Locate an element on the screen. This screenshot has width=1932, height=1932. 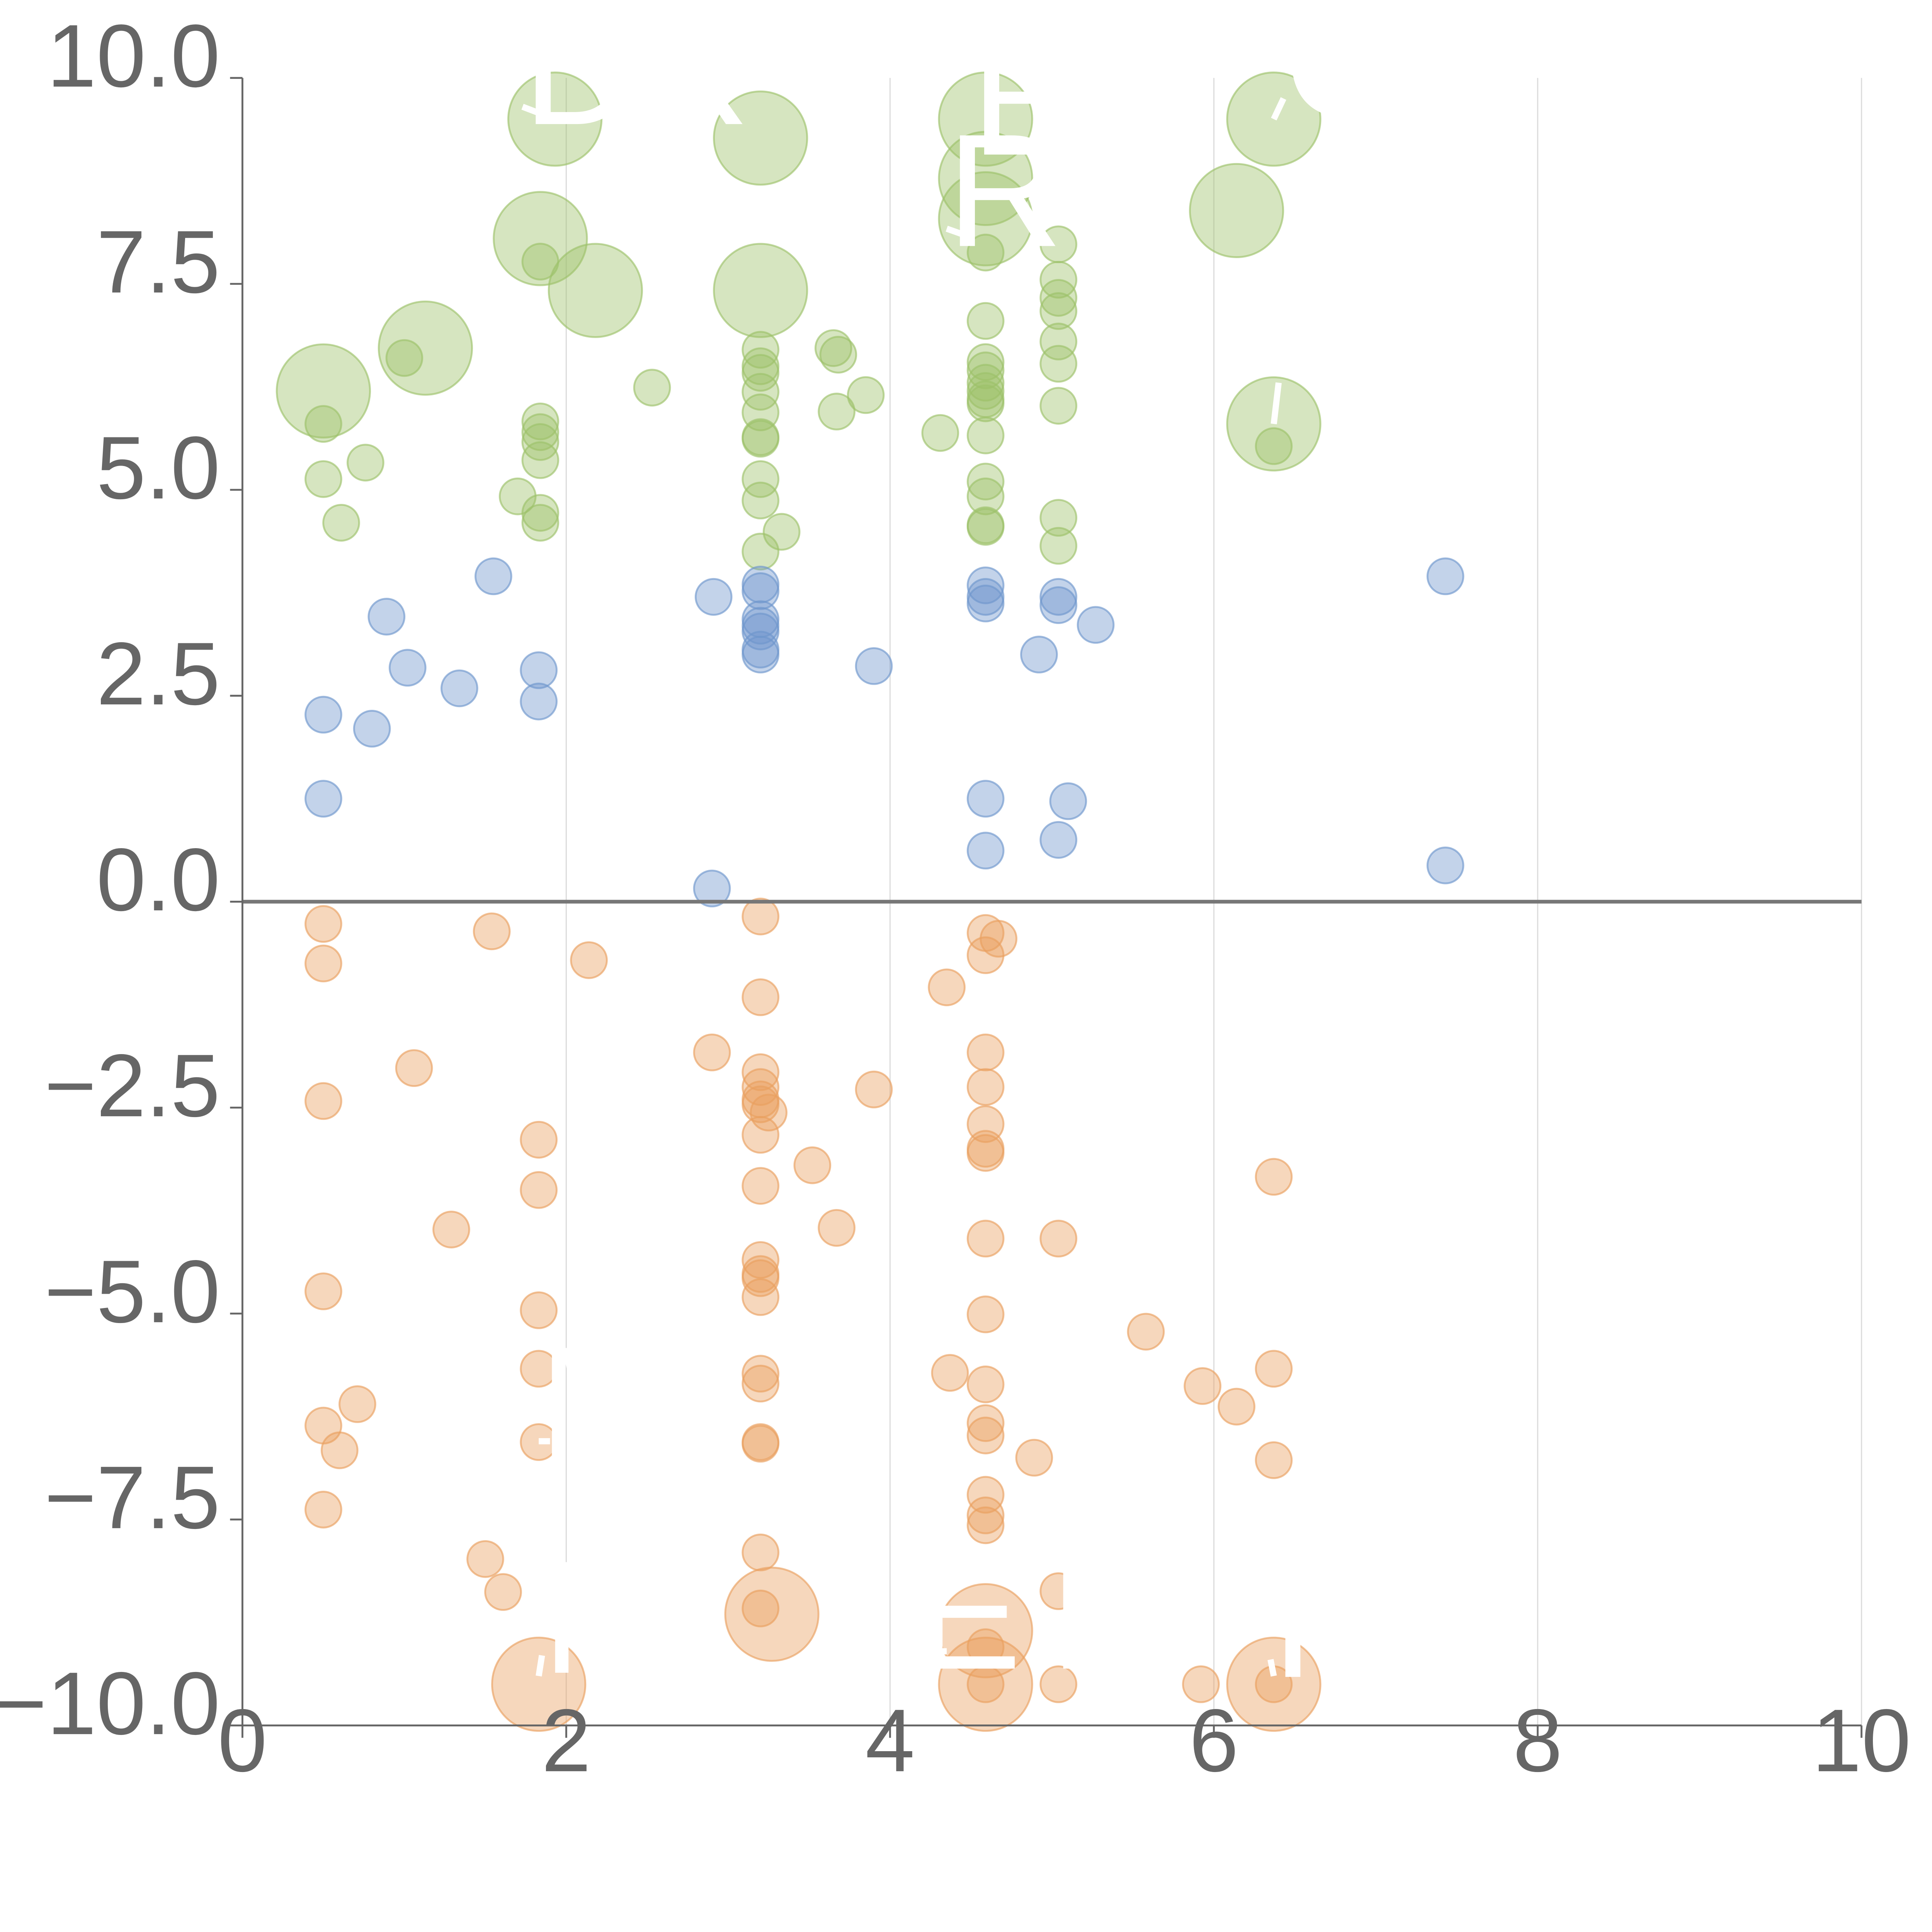
annotation-label: E is located at coordinates (1024, 99).